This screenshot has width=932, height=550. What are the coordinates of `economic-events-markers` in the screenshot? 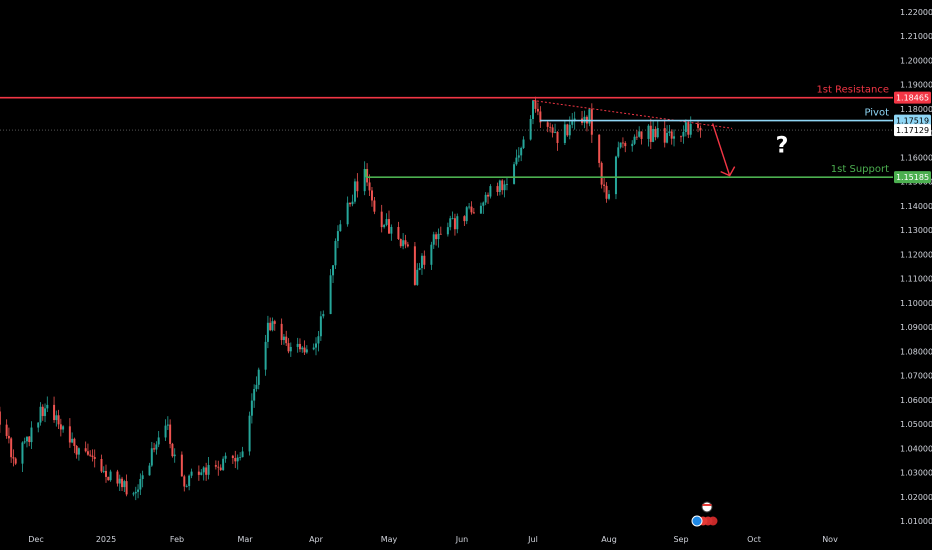 It's located at (704, 514).